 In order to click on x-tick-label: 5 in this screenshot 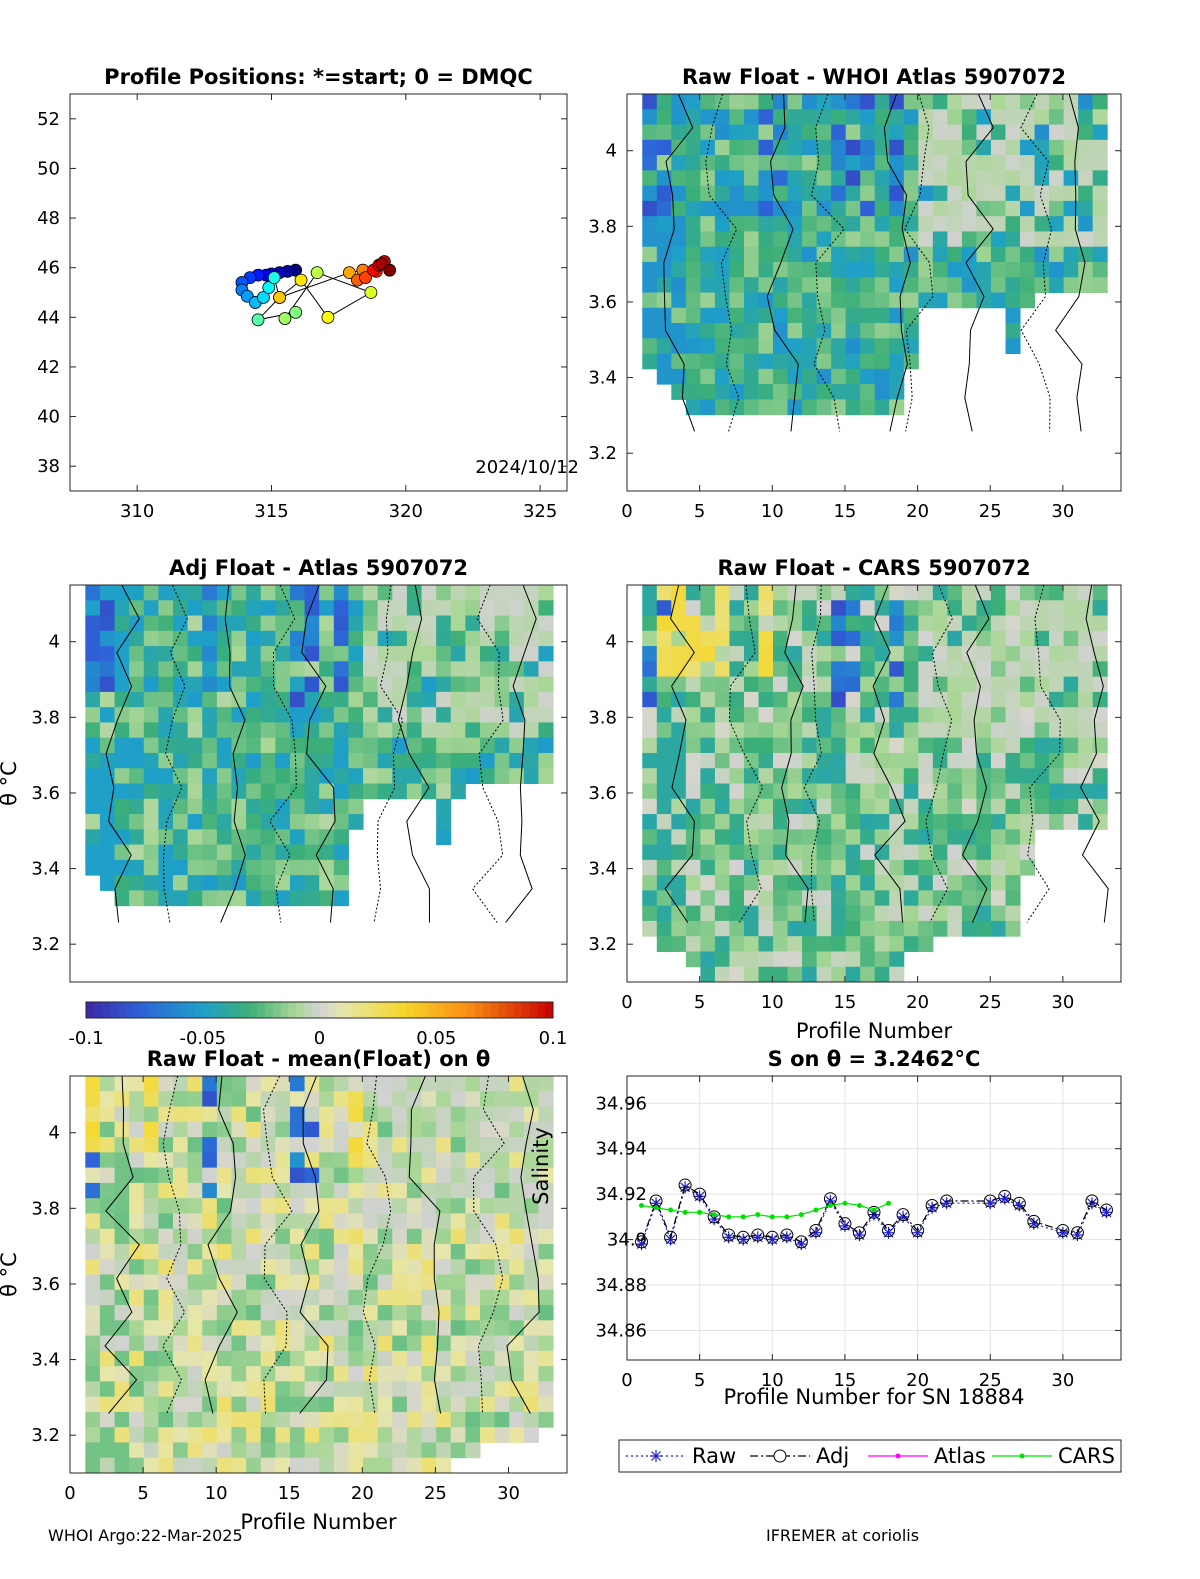, I will do `click(142, 1493)`.